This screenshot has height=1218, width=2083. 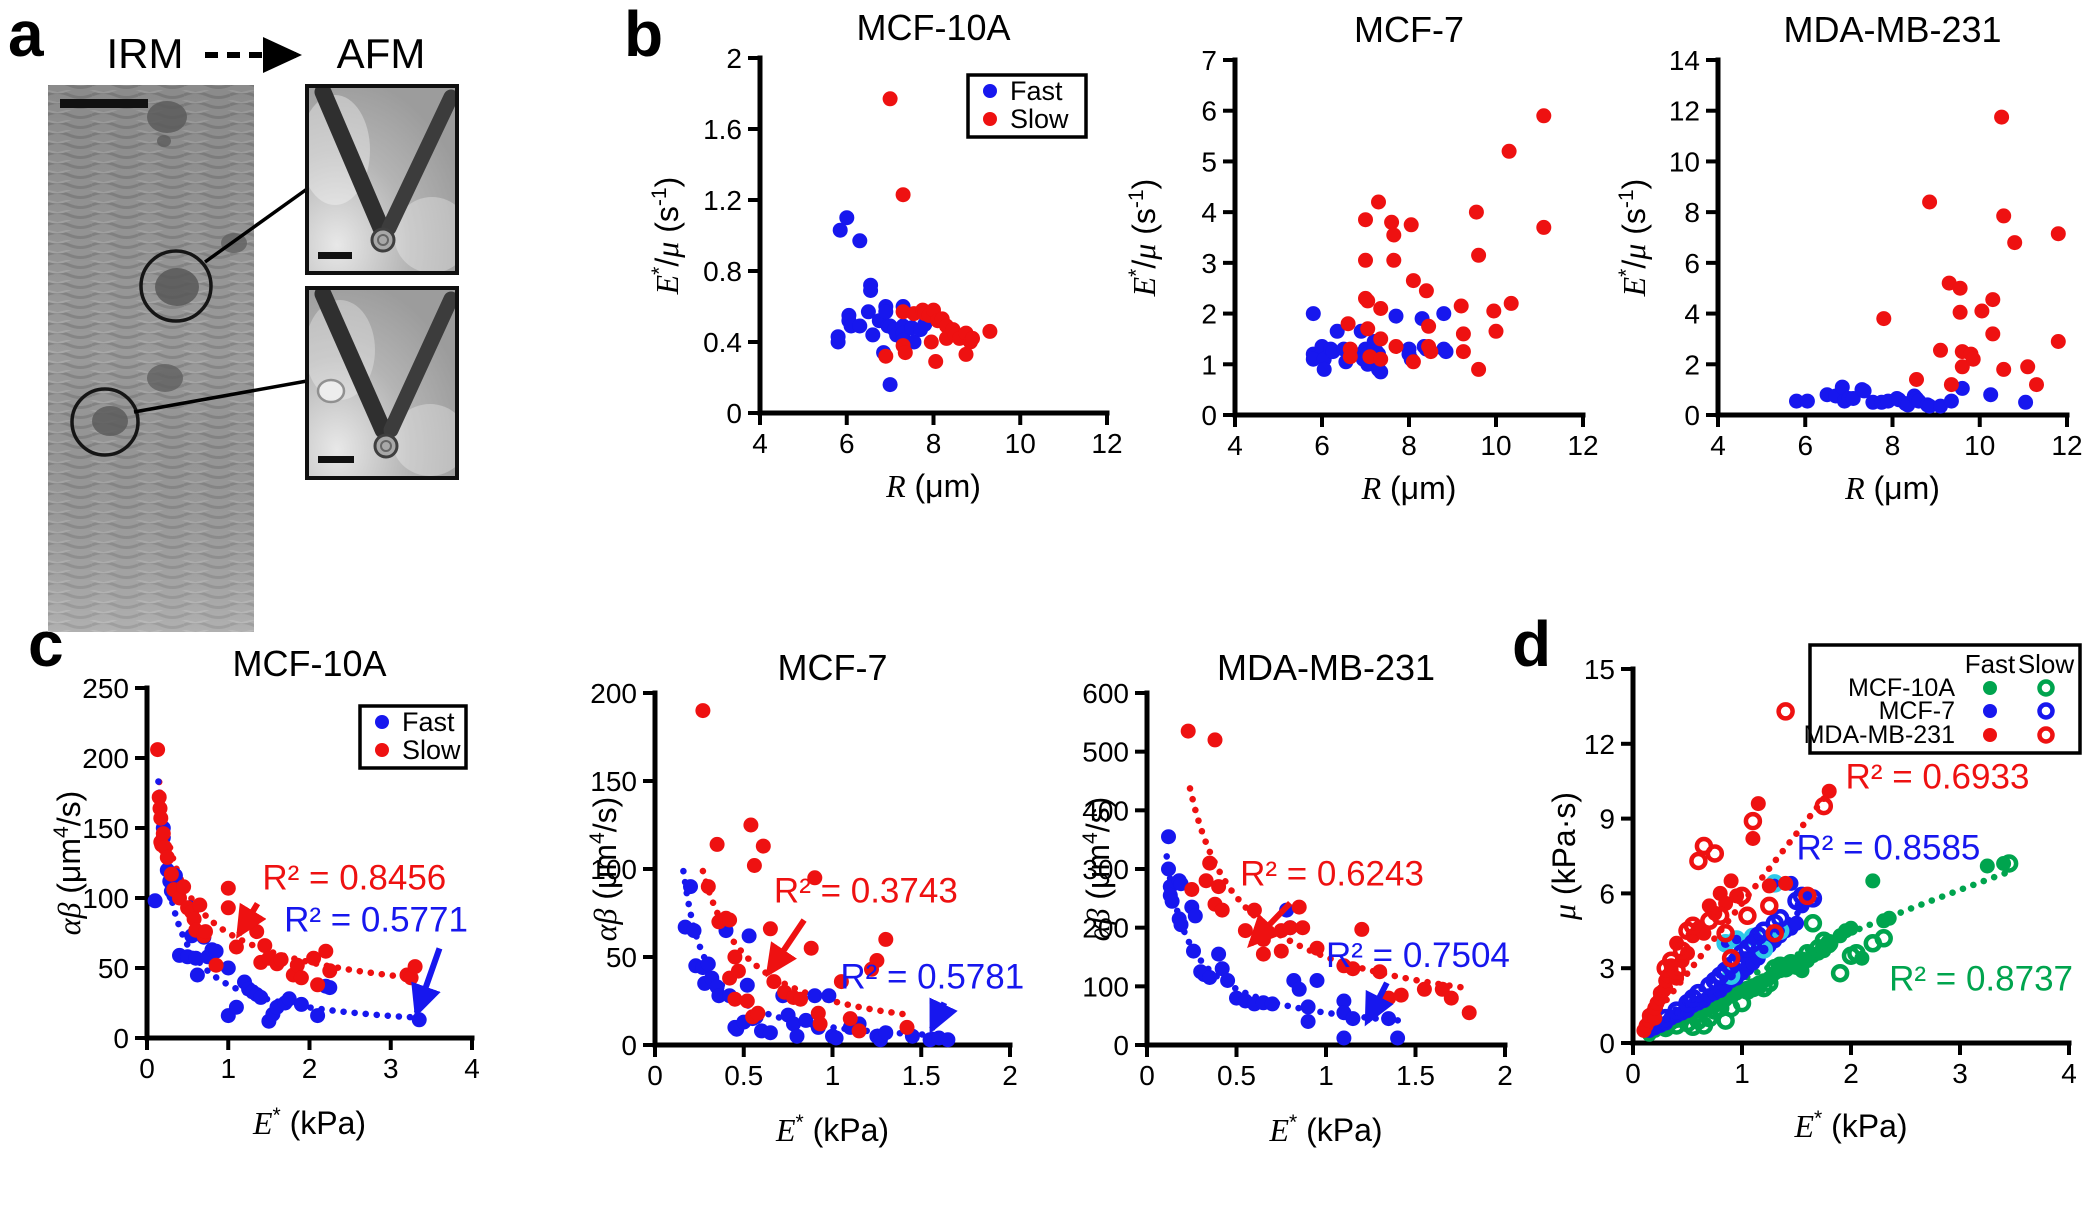 What do you see at coordinates (1209, 364) in the screenshot?
I see `y-tick-label: 1` at bounding box center [1209, 364].